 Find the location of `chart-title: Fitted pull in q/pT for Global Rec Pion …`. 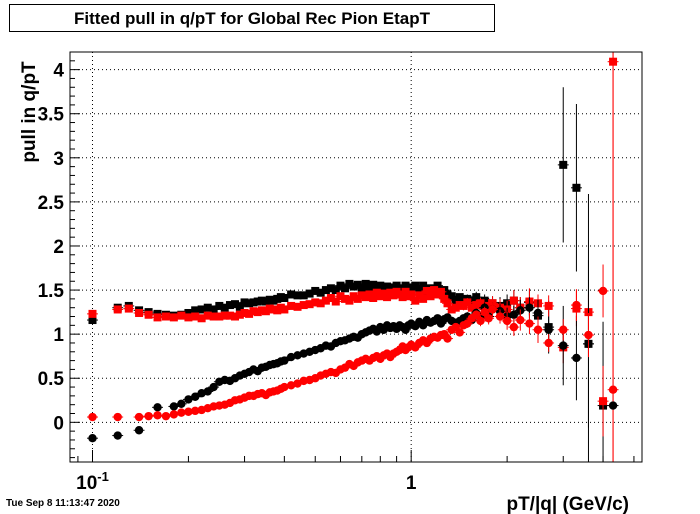

chart-title: Fitted pull in q/pT for Global Rec Pion … is located at coordinates (252, 18).